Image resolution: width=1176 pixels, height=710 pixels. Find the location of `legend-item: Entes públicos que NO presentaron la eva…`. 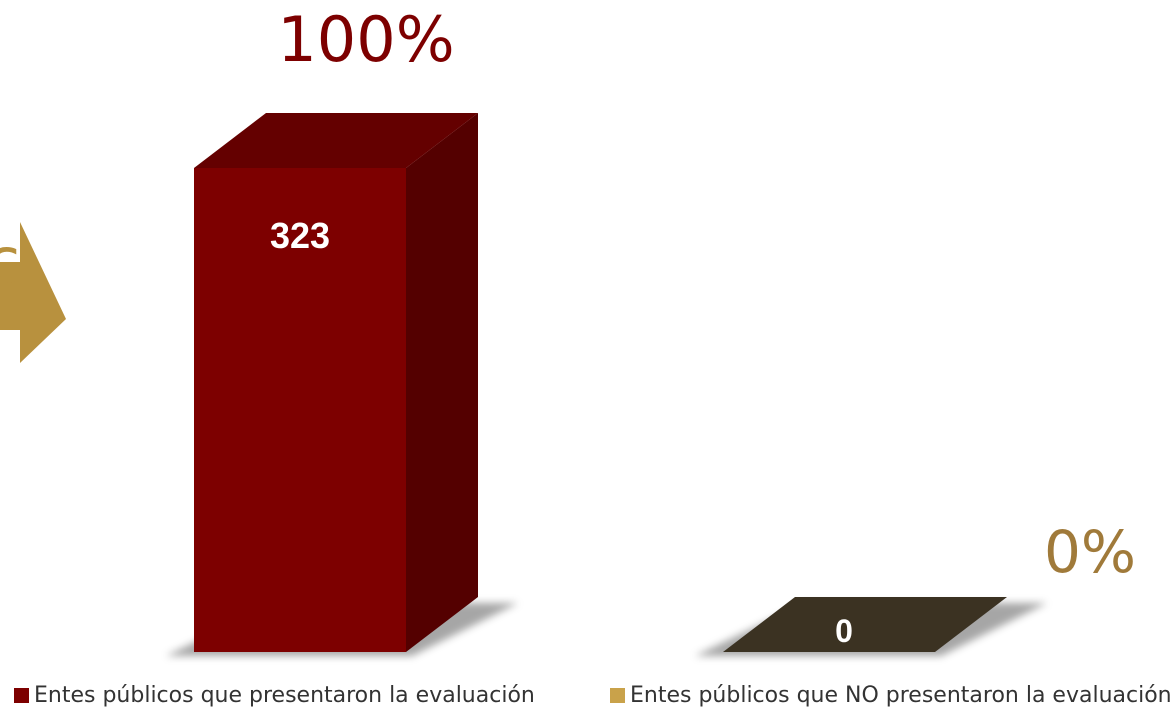

legend-item: Entes públicos que NO presentaron la eva… is located at coordinates (891, 695).